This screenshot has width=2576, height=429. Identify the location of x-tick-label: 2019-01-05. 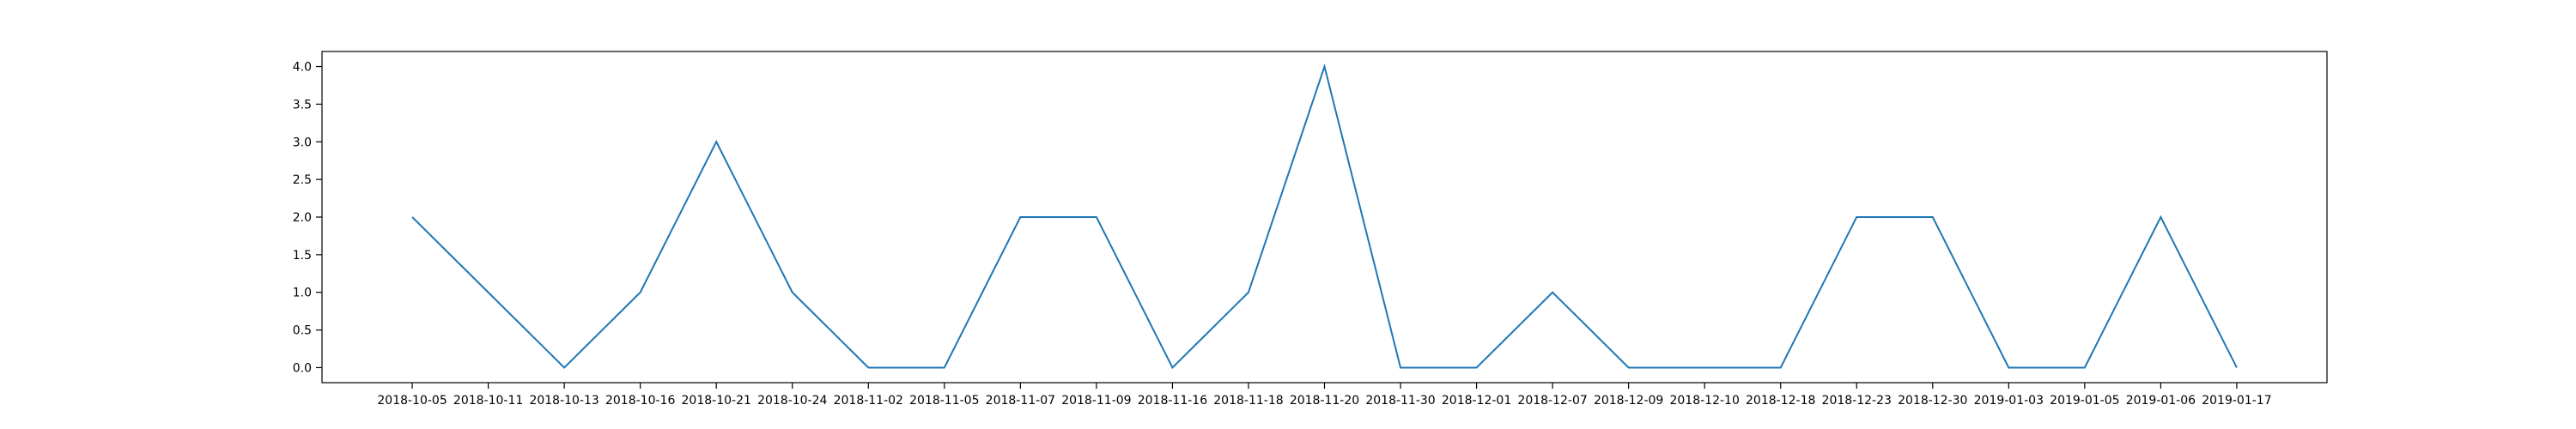
(2084, 401).